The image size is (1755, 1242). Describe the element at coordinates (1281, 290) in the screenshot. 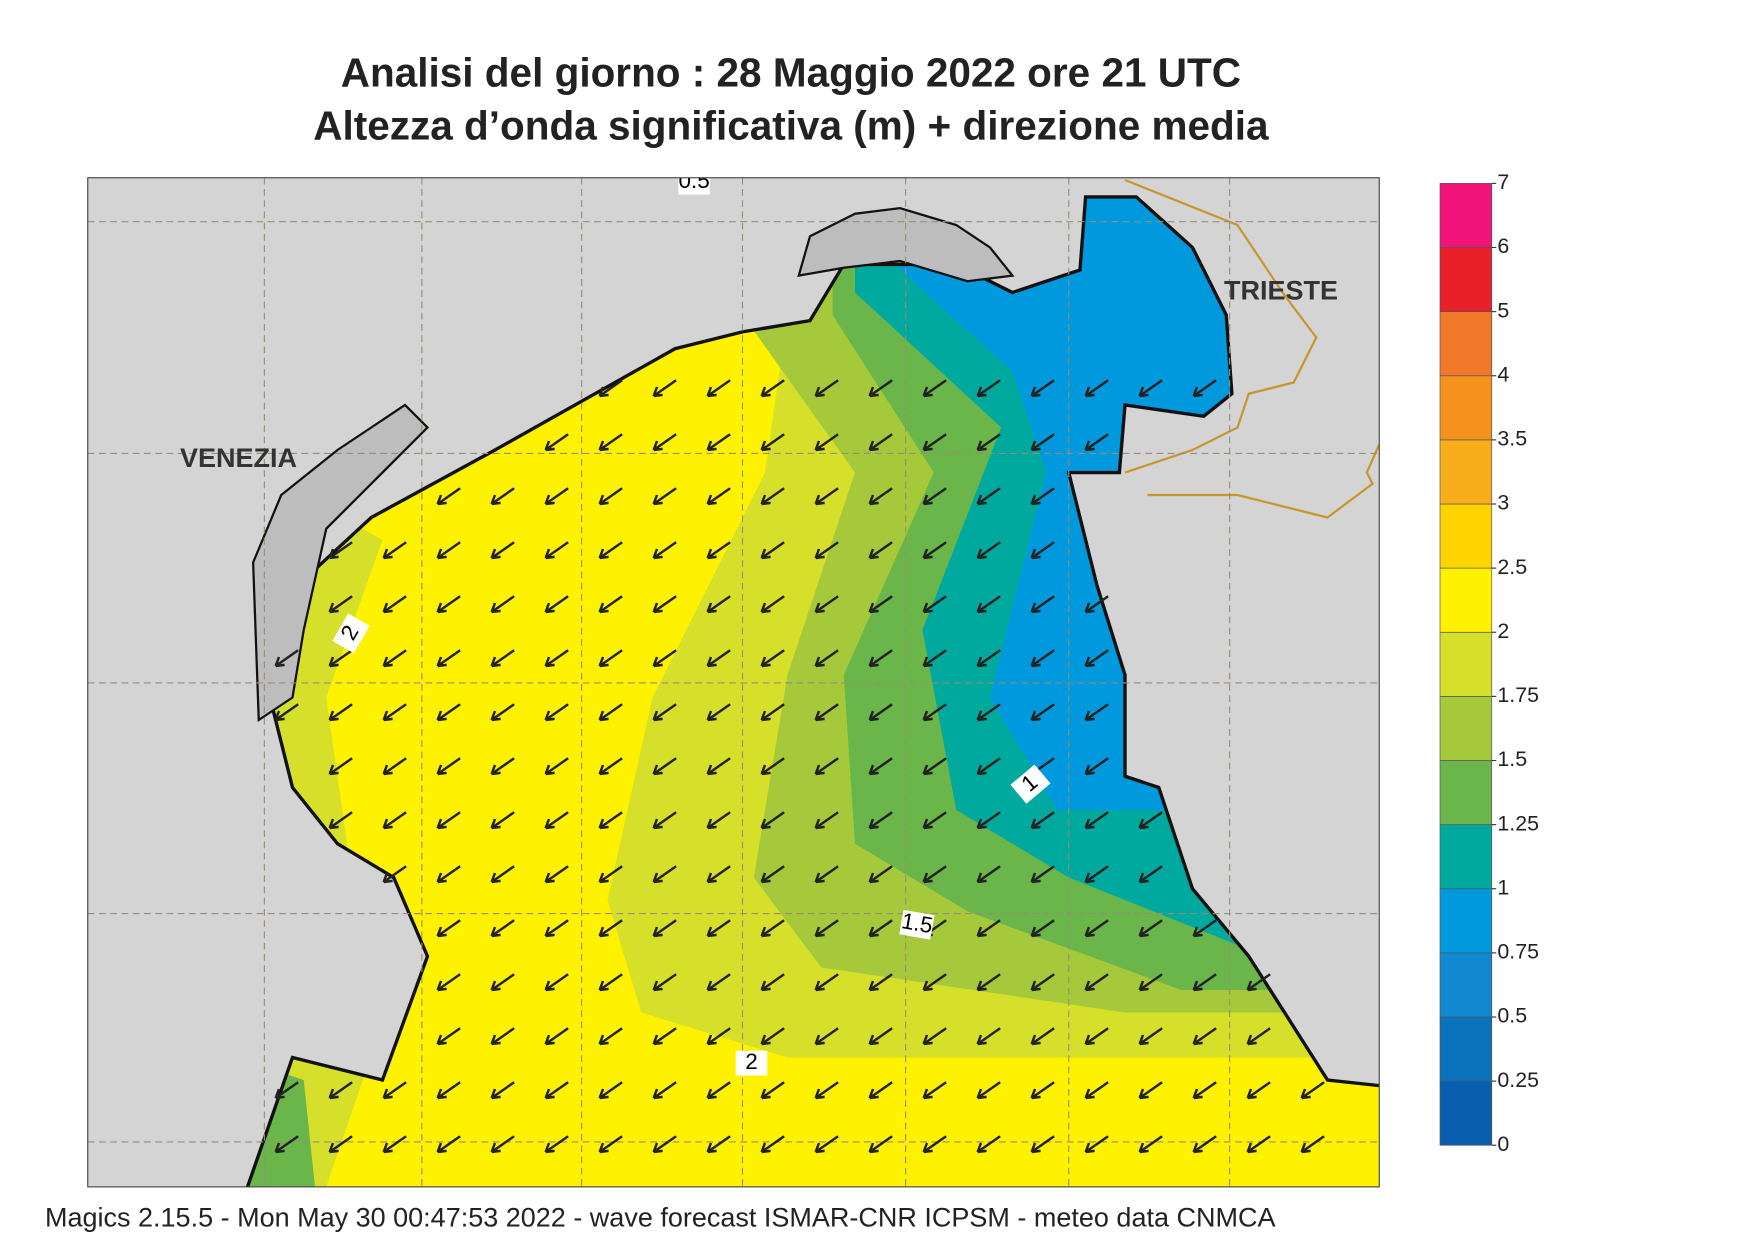

I see `place-label: TRIESTE` at that location.